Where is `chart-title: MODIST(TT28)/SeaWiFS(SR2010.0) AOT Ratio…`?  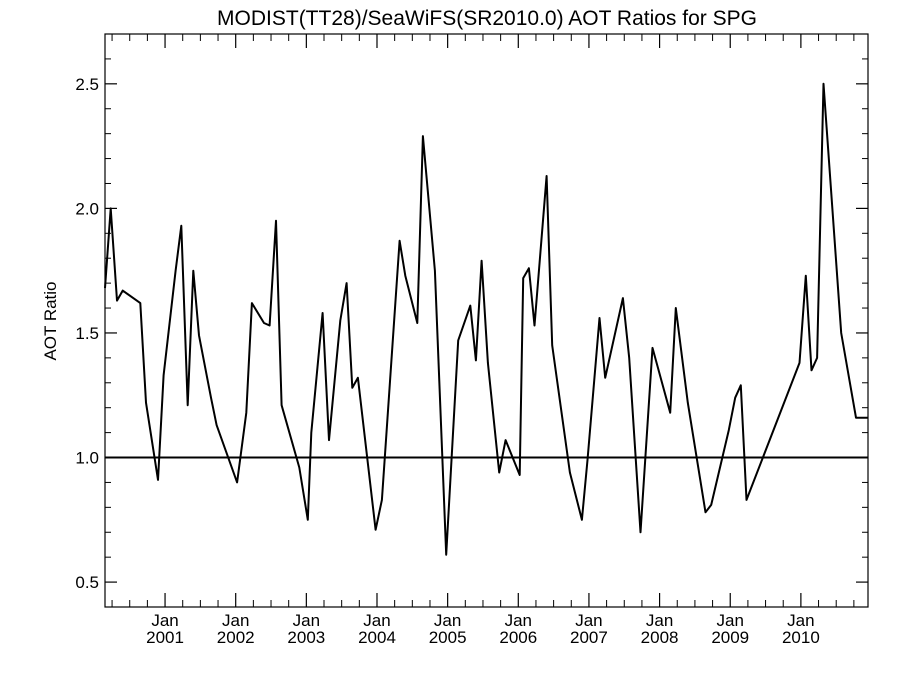 chart-title: MODIST(TT28)/SeaWiFS(SR2010.0) AOT Ratio… is located at coordinates (487, 18).